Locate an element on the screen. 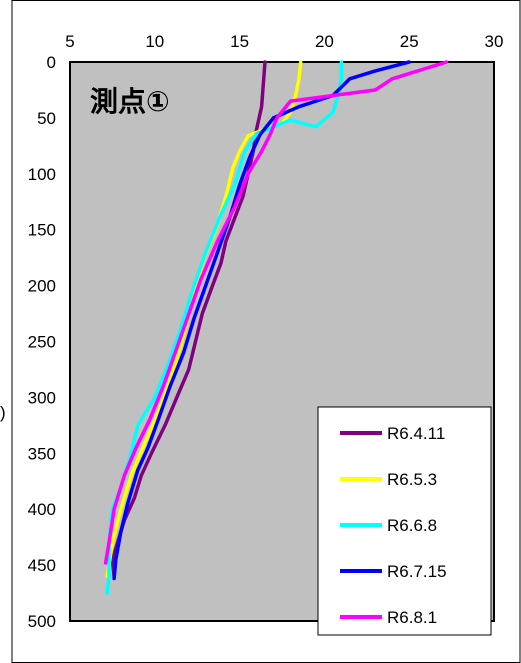  x-tick-label: 30 is located at coordinates (494, 41).